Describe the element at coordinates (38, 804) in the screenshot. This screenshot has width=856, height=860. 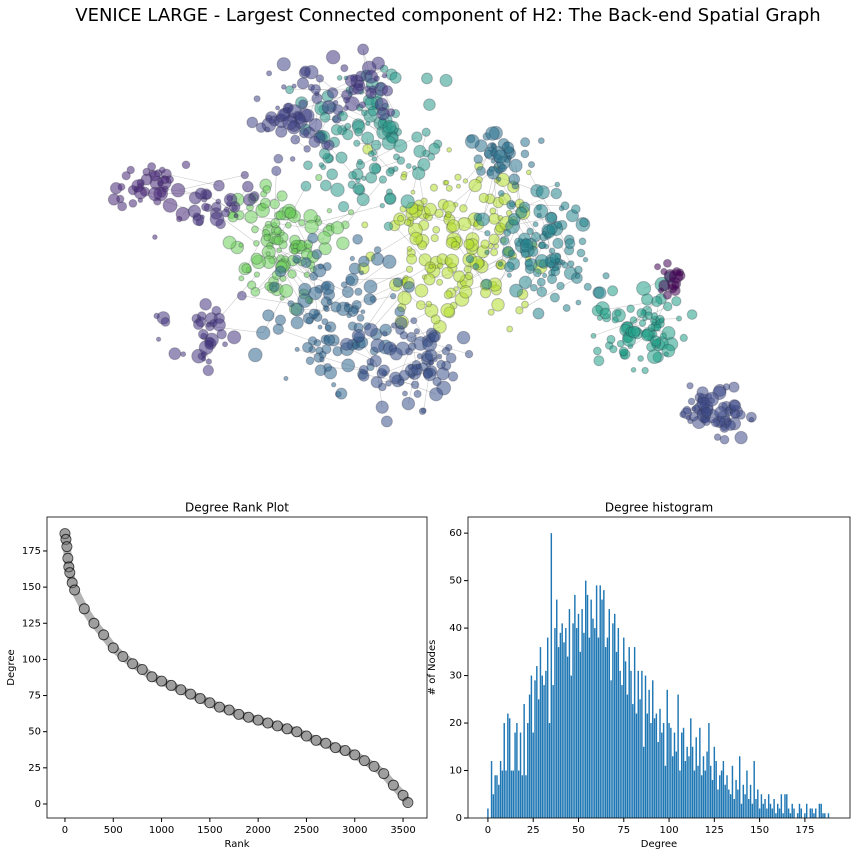
I see `y-tick-label: 0` at that location.